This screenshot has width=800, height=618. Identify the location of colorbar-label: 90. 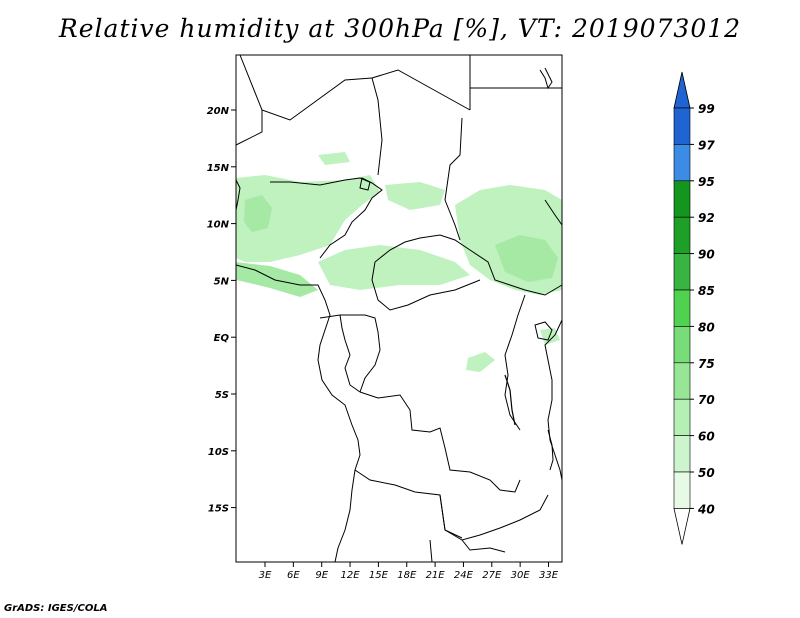
(706, 255).